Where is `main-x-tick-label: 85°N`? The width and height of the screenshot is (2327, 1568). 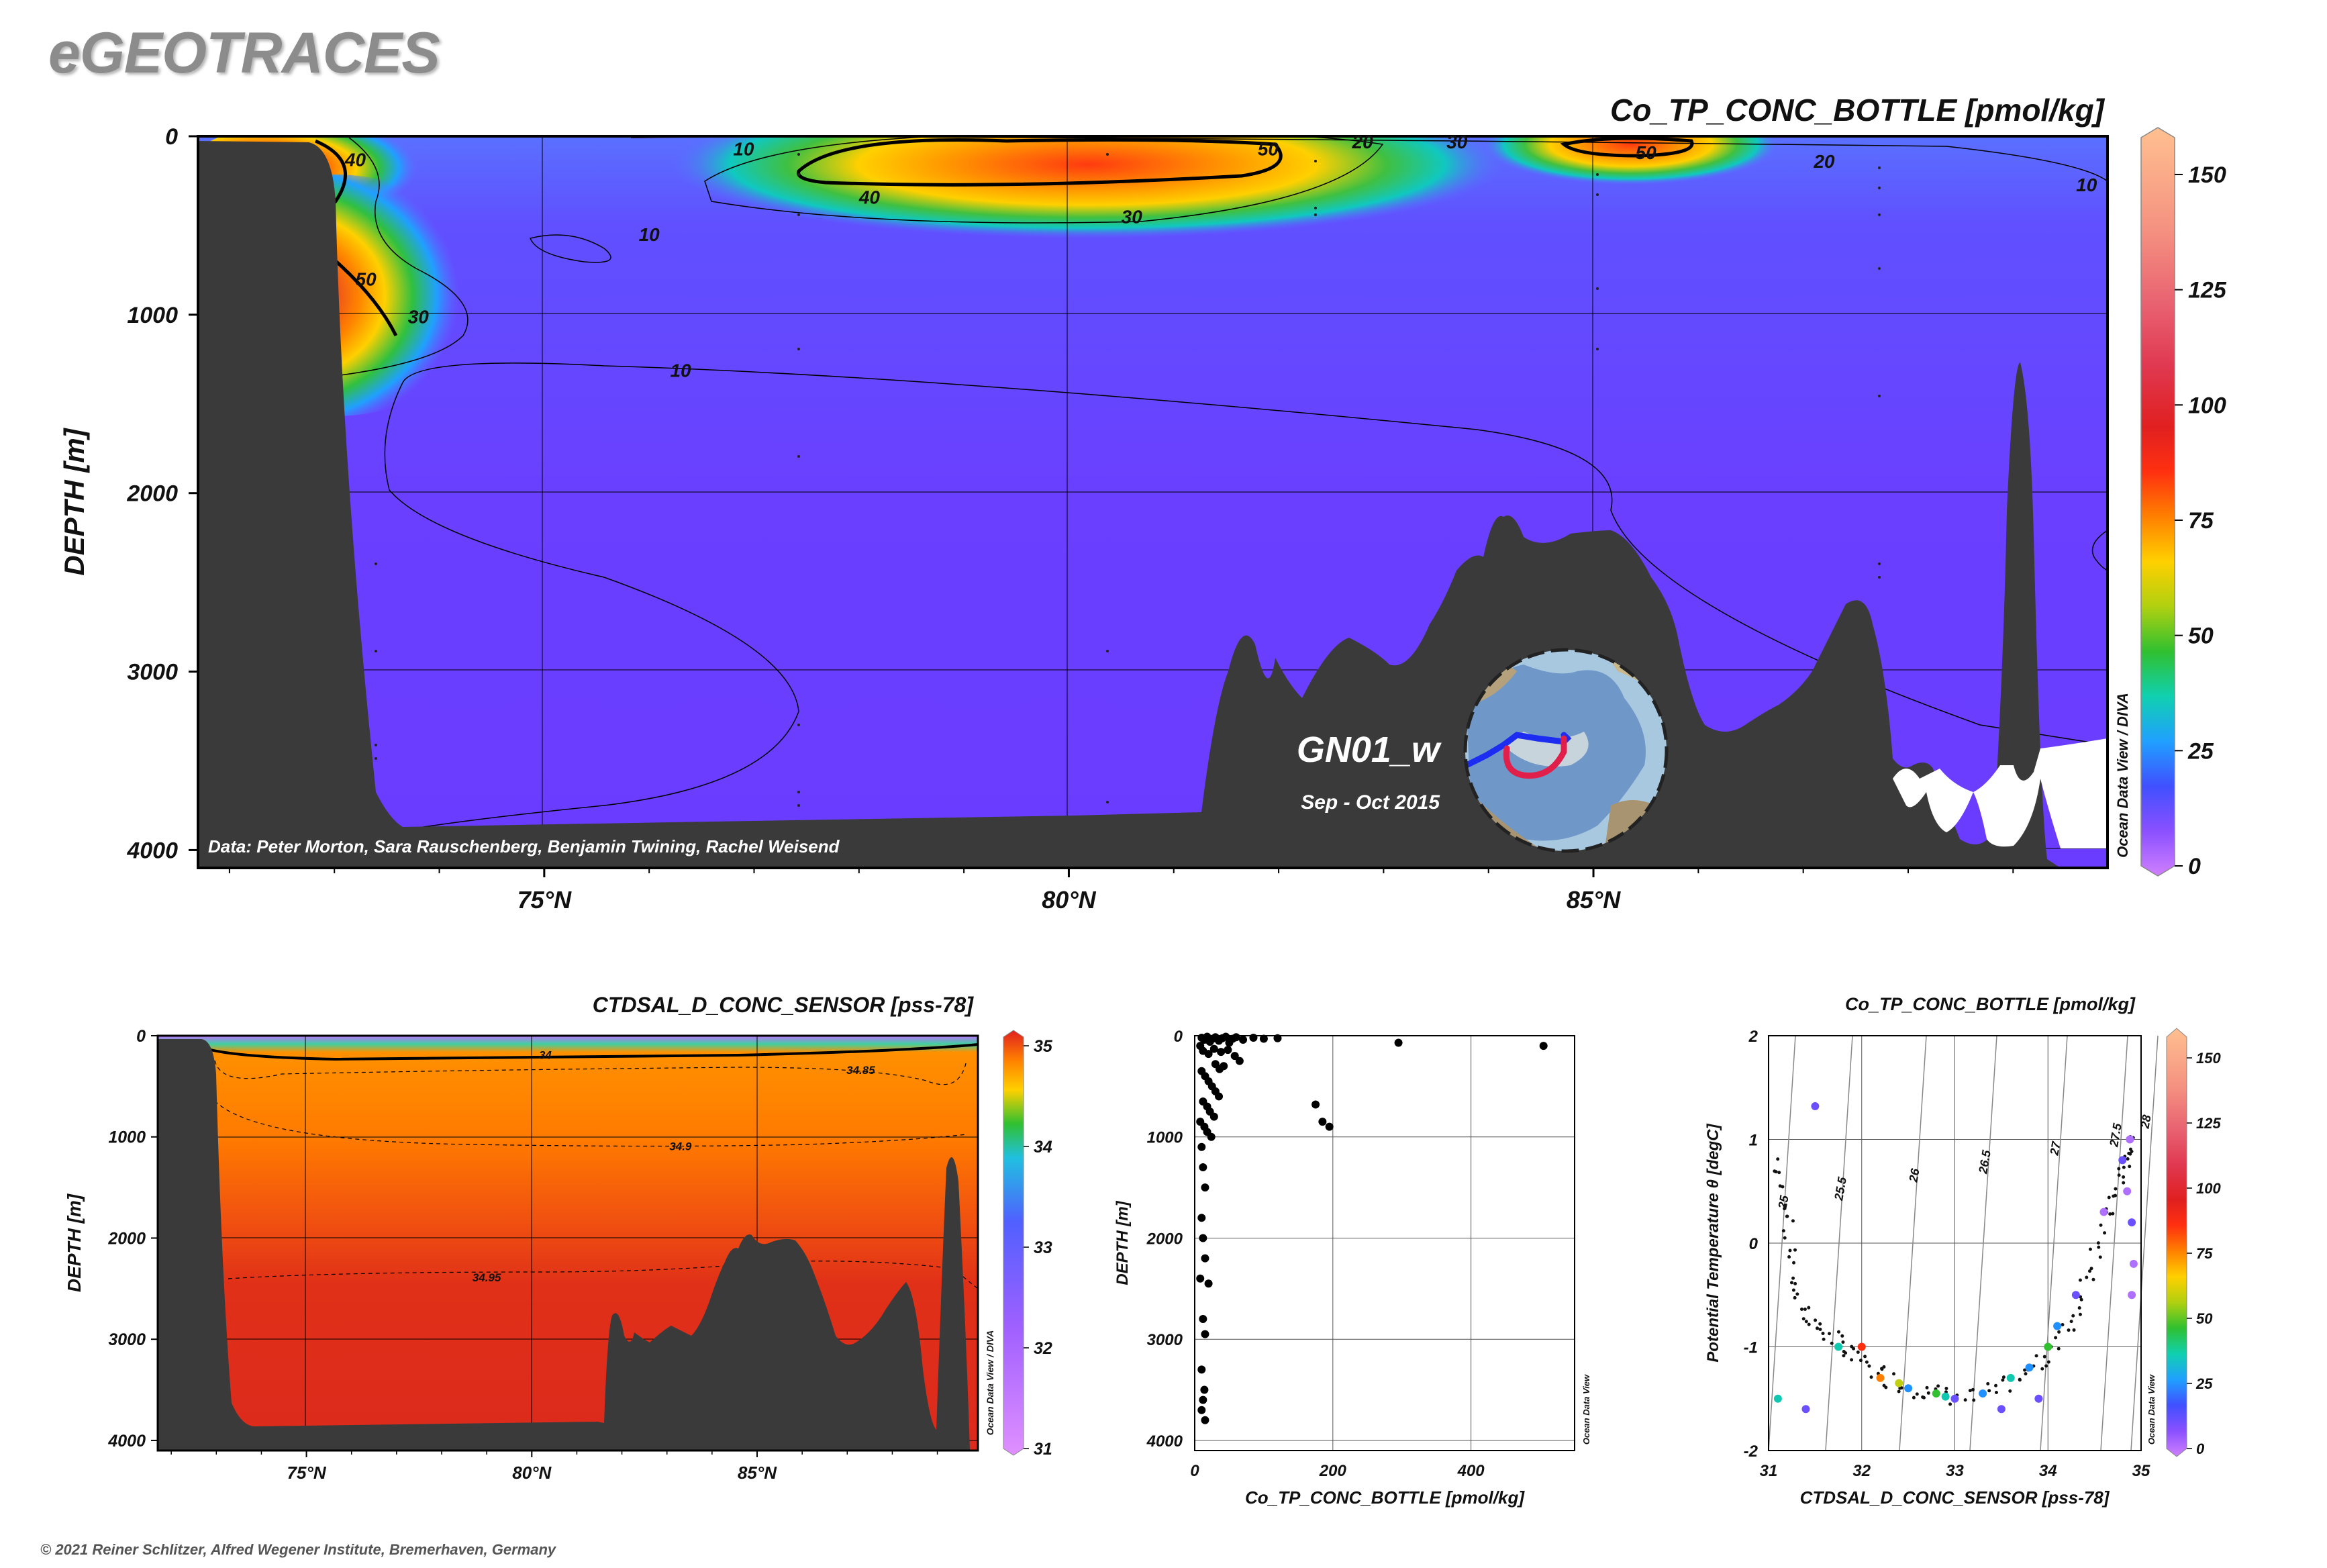
main-x-tick-label: 85°N is located at coordinates (1594, 900).